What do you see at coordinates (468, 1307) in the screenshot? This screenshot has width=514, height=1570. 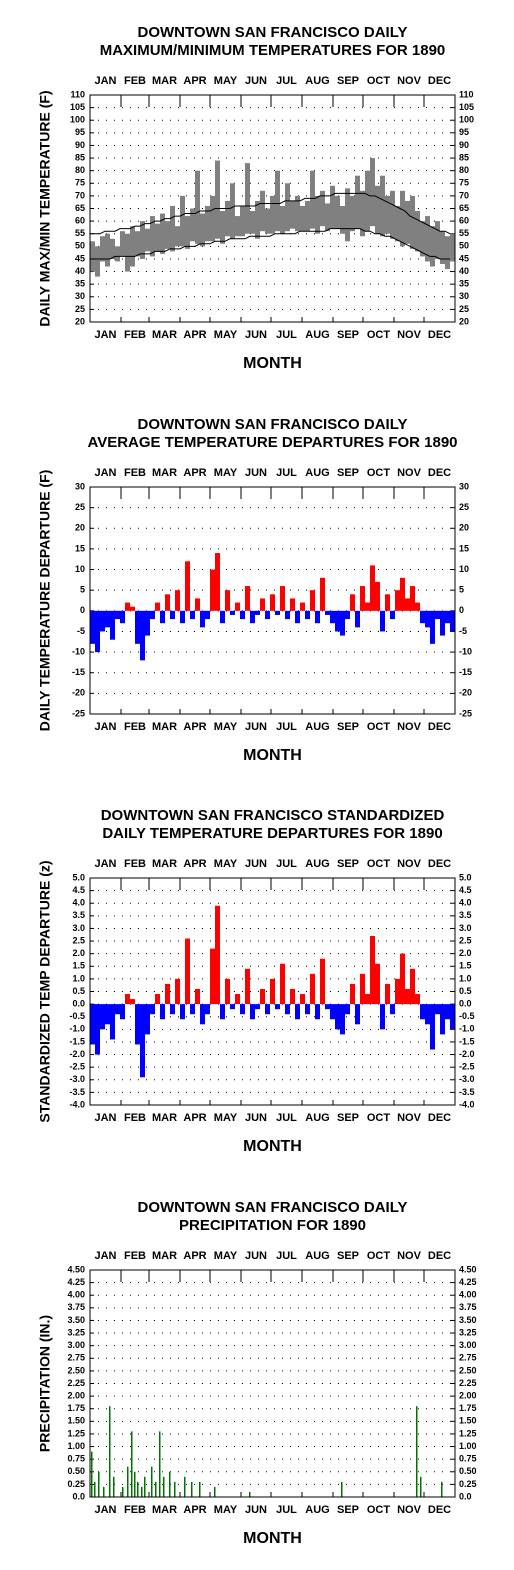 I see `y-tick-label: 3.75` at bounding box center [468, 1307].